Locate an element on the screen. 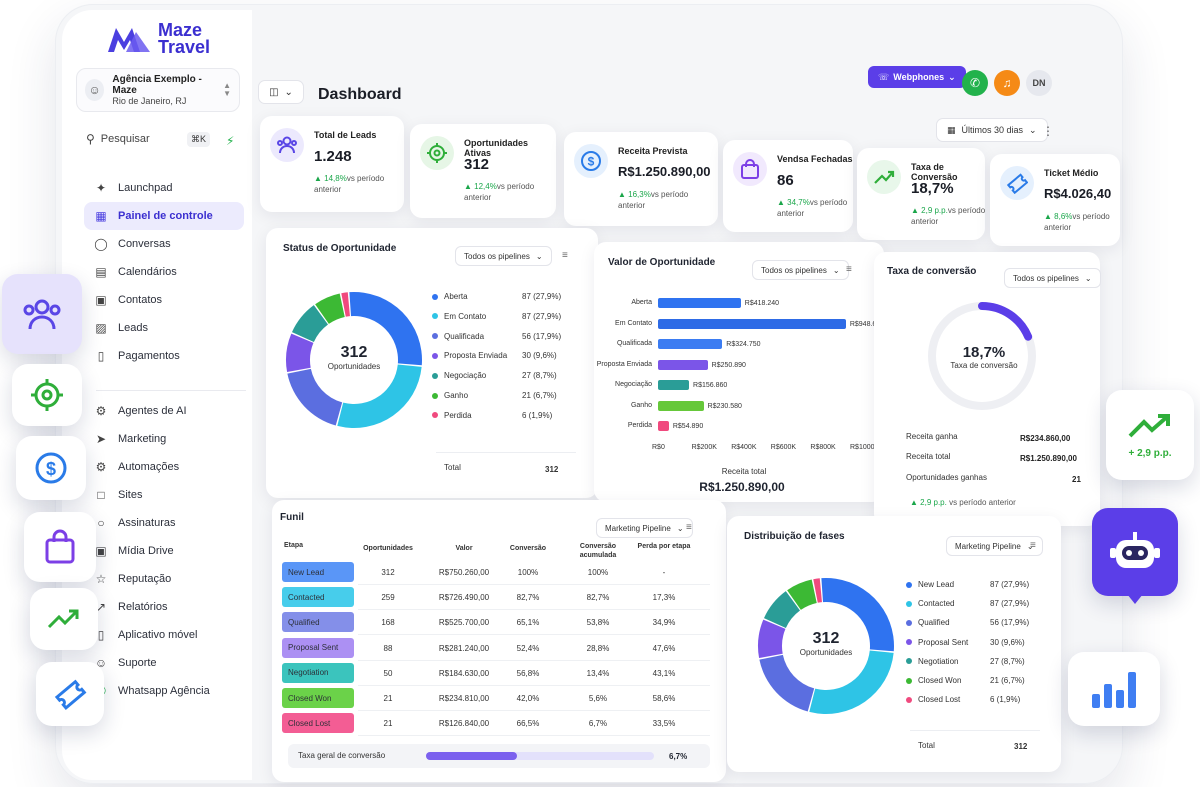  sidebar-item-secondary-5: ▣ Mídia Drive is located at coordinates (164, 551).